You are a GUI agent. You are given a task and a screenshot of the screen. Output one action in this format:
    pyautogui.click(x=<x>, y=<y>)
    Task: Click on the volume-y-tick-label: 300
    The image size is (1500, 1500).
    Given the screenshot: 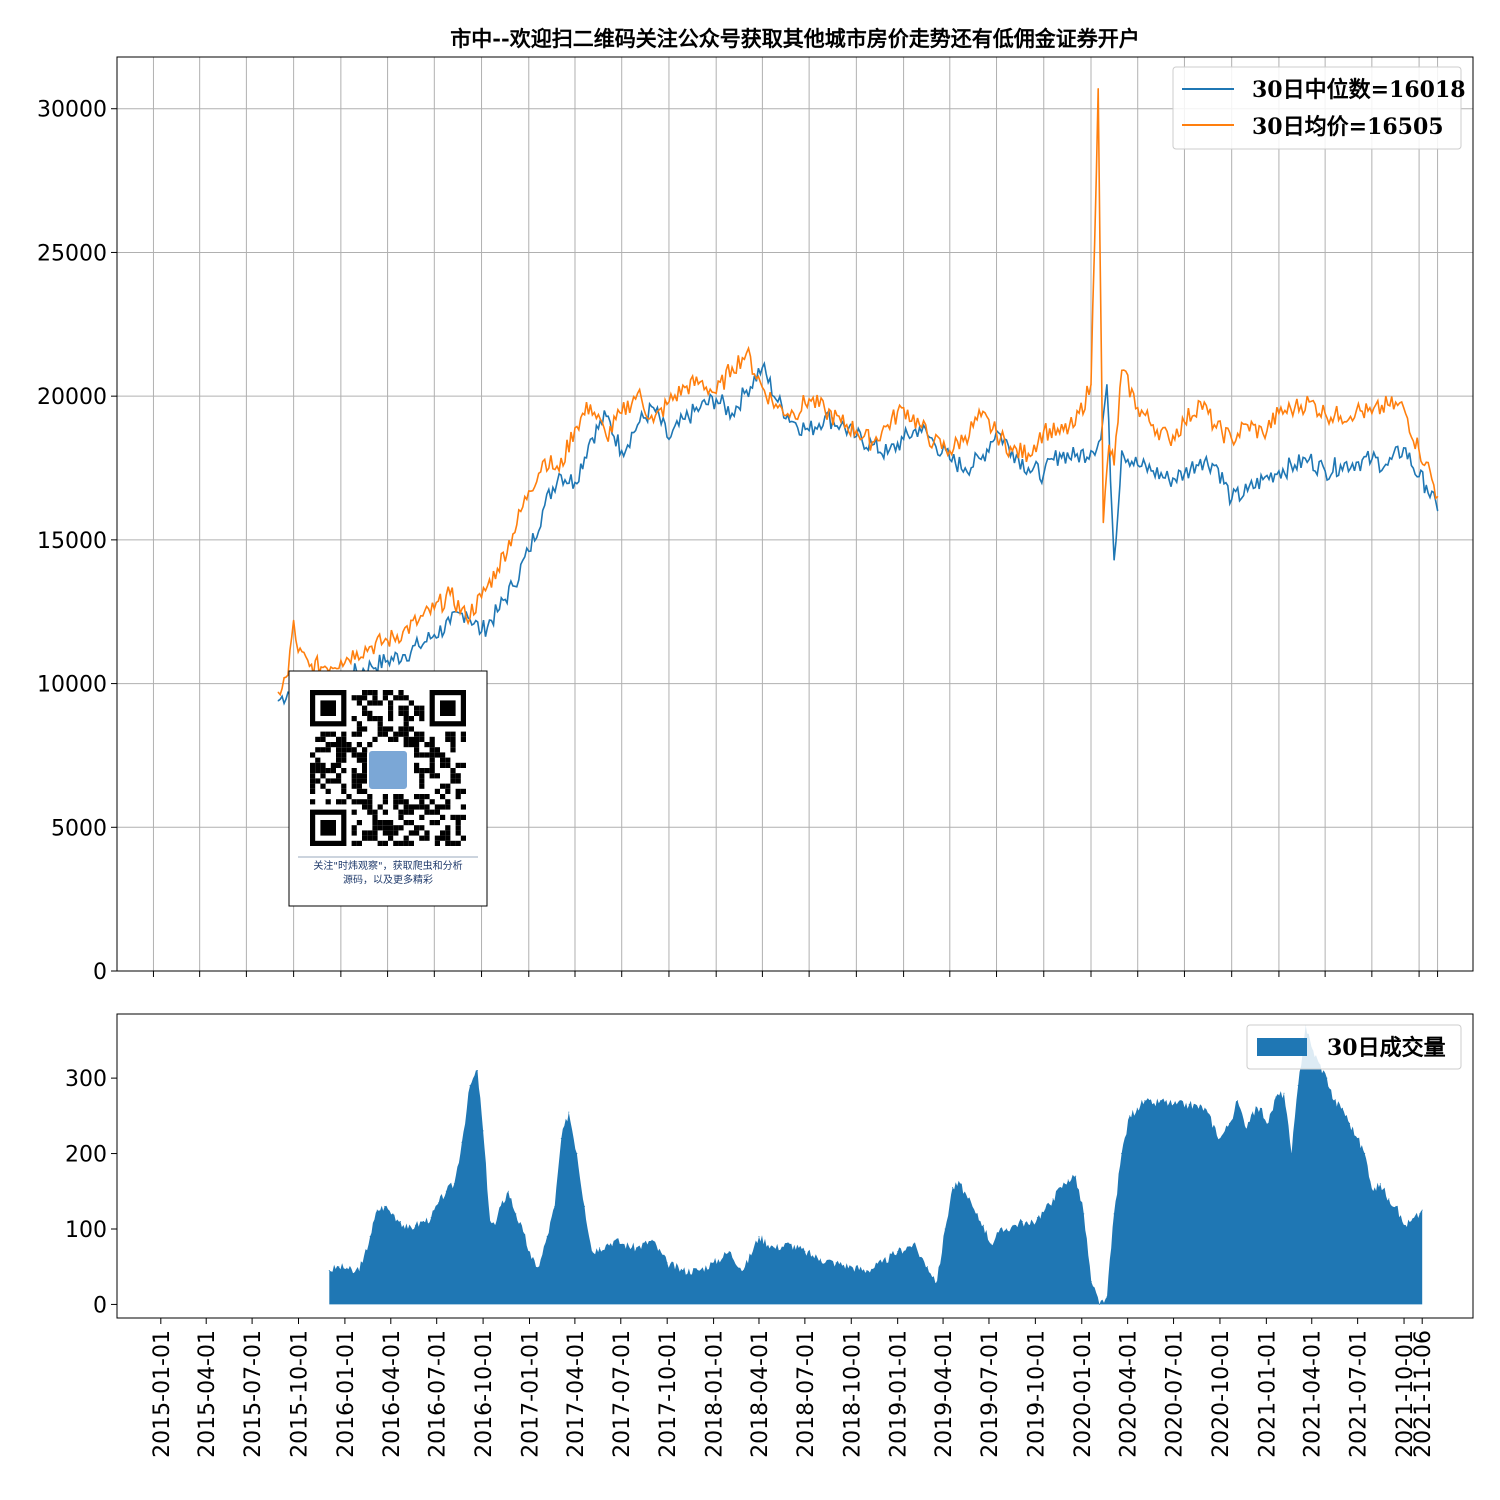 What is the action you would take?
    pyautogui.click(x=86, y=1079)
    